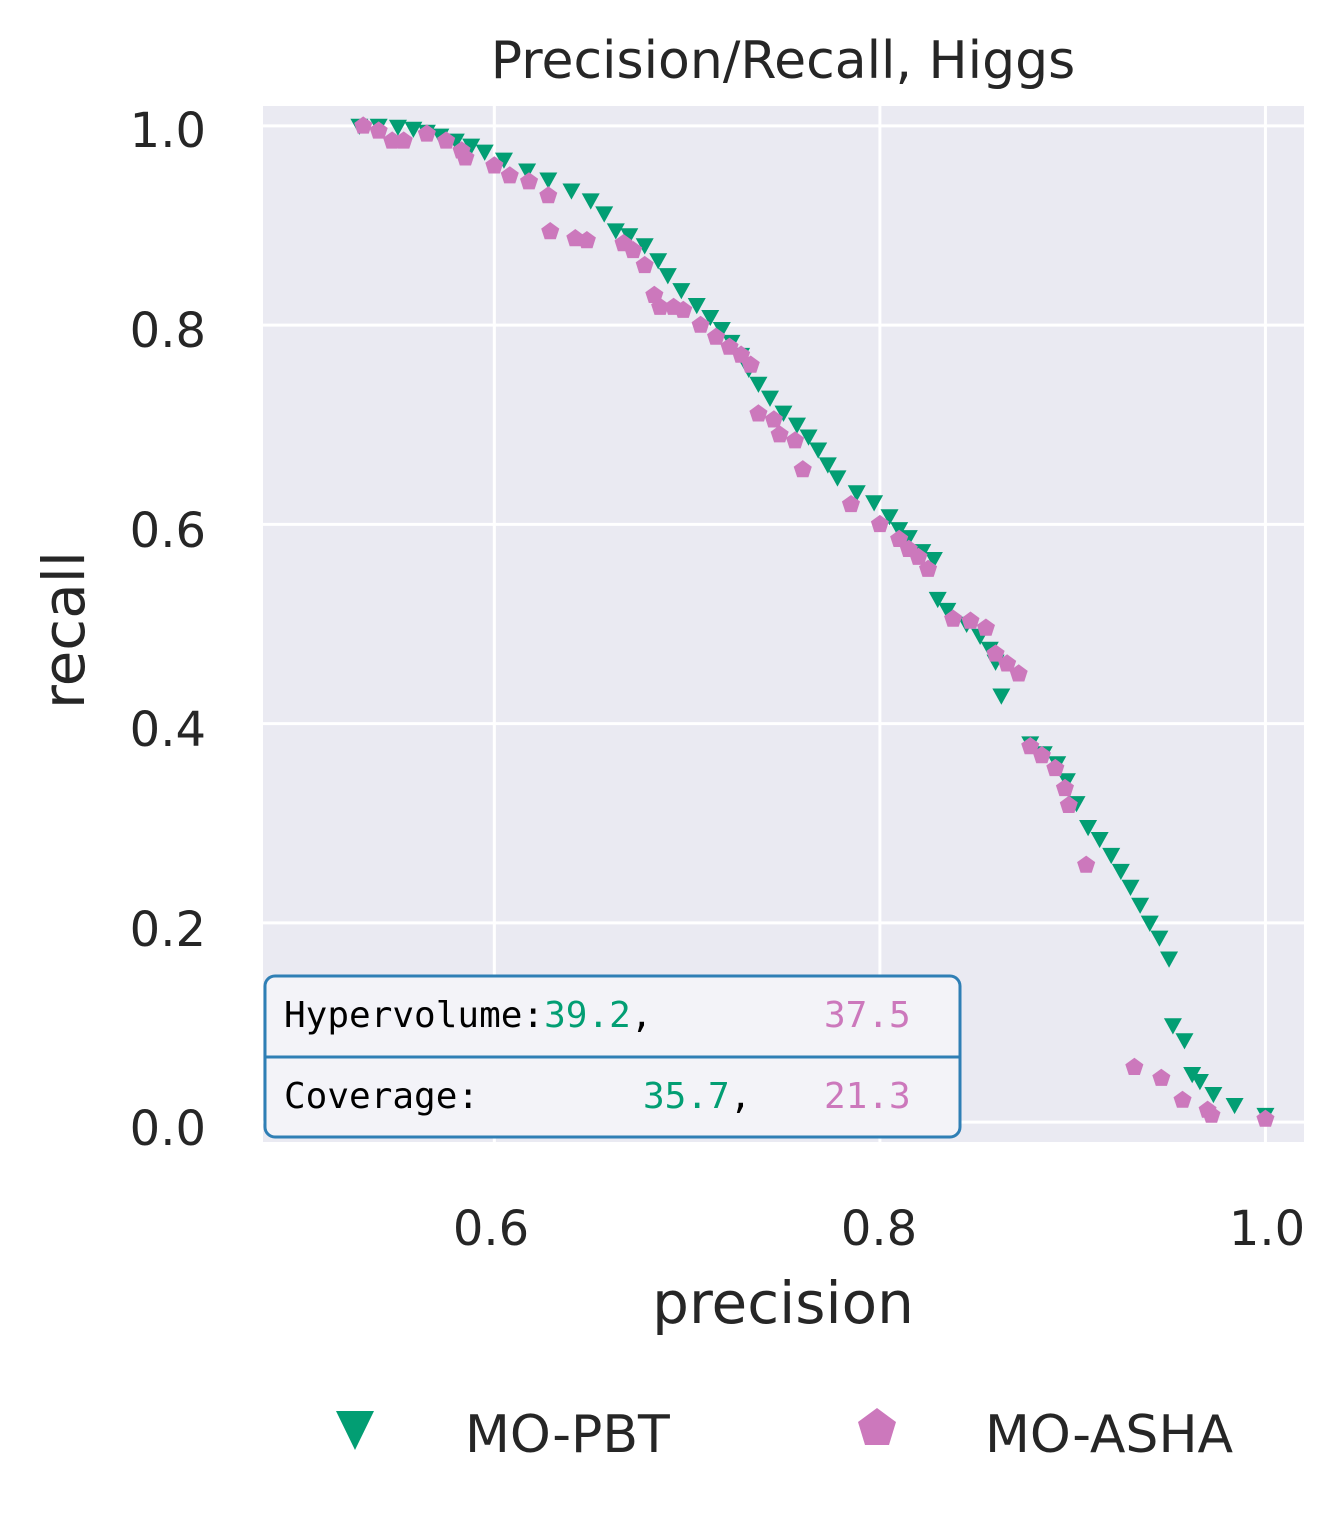 The image size is (1344, 1518). Describe the element at coordinates (168, 531) in the screenshot. I see `y-tick-label: 0.6` at that location.